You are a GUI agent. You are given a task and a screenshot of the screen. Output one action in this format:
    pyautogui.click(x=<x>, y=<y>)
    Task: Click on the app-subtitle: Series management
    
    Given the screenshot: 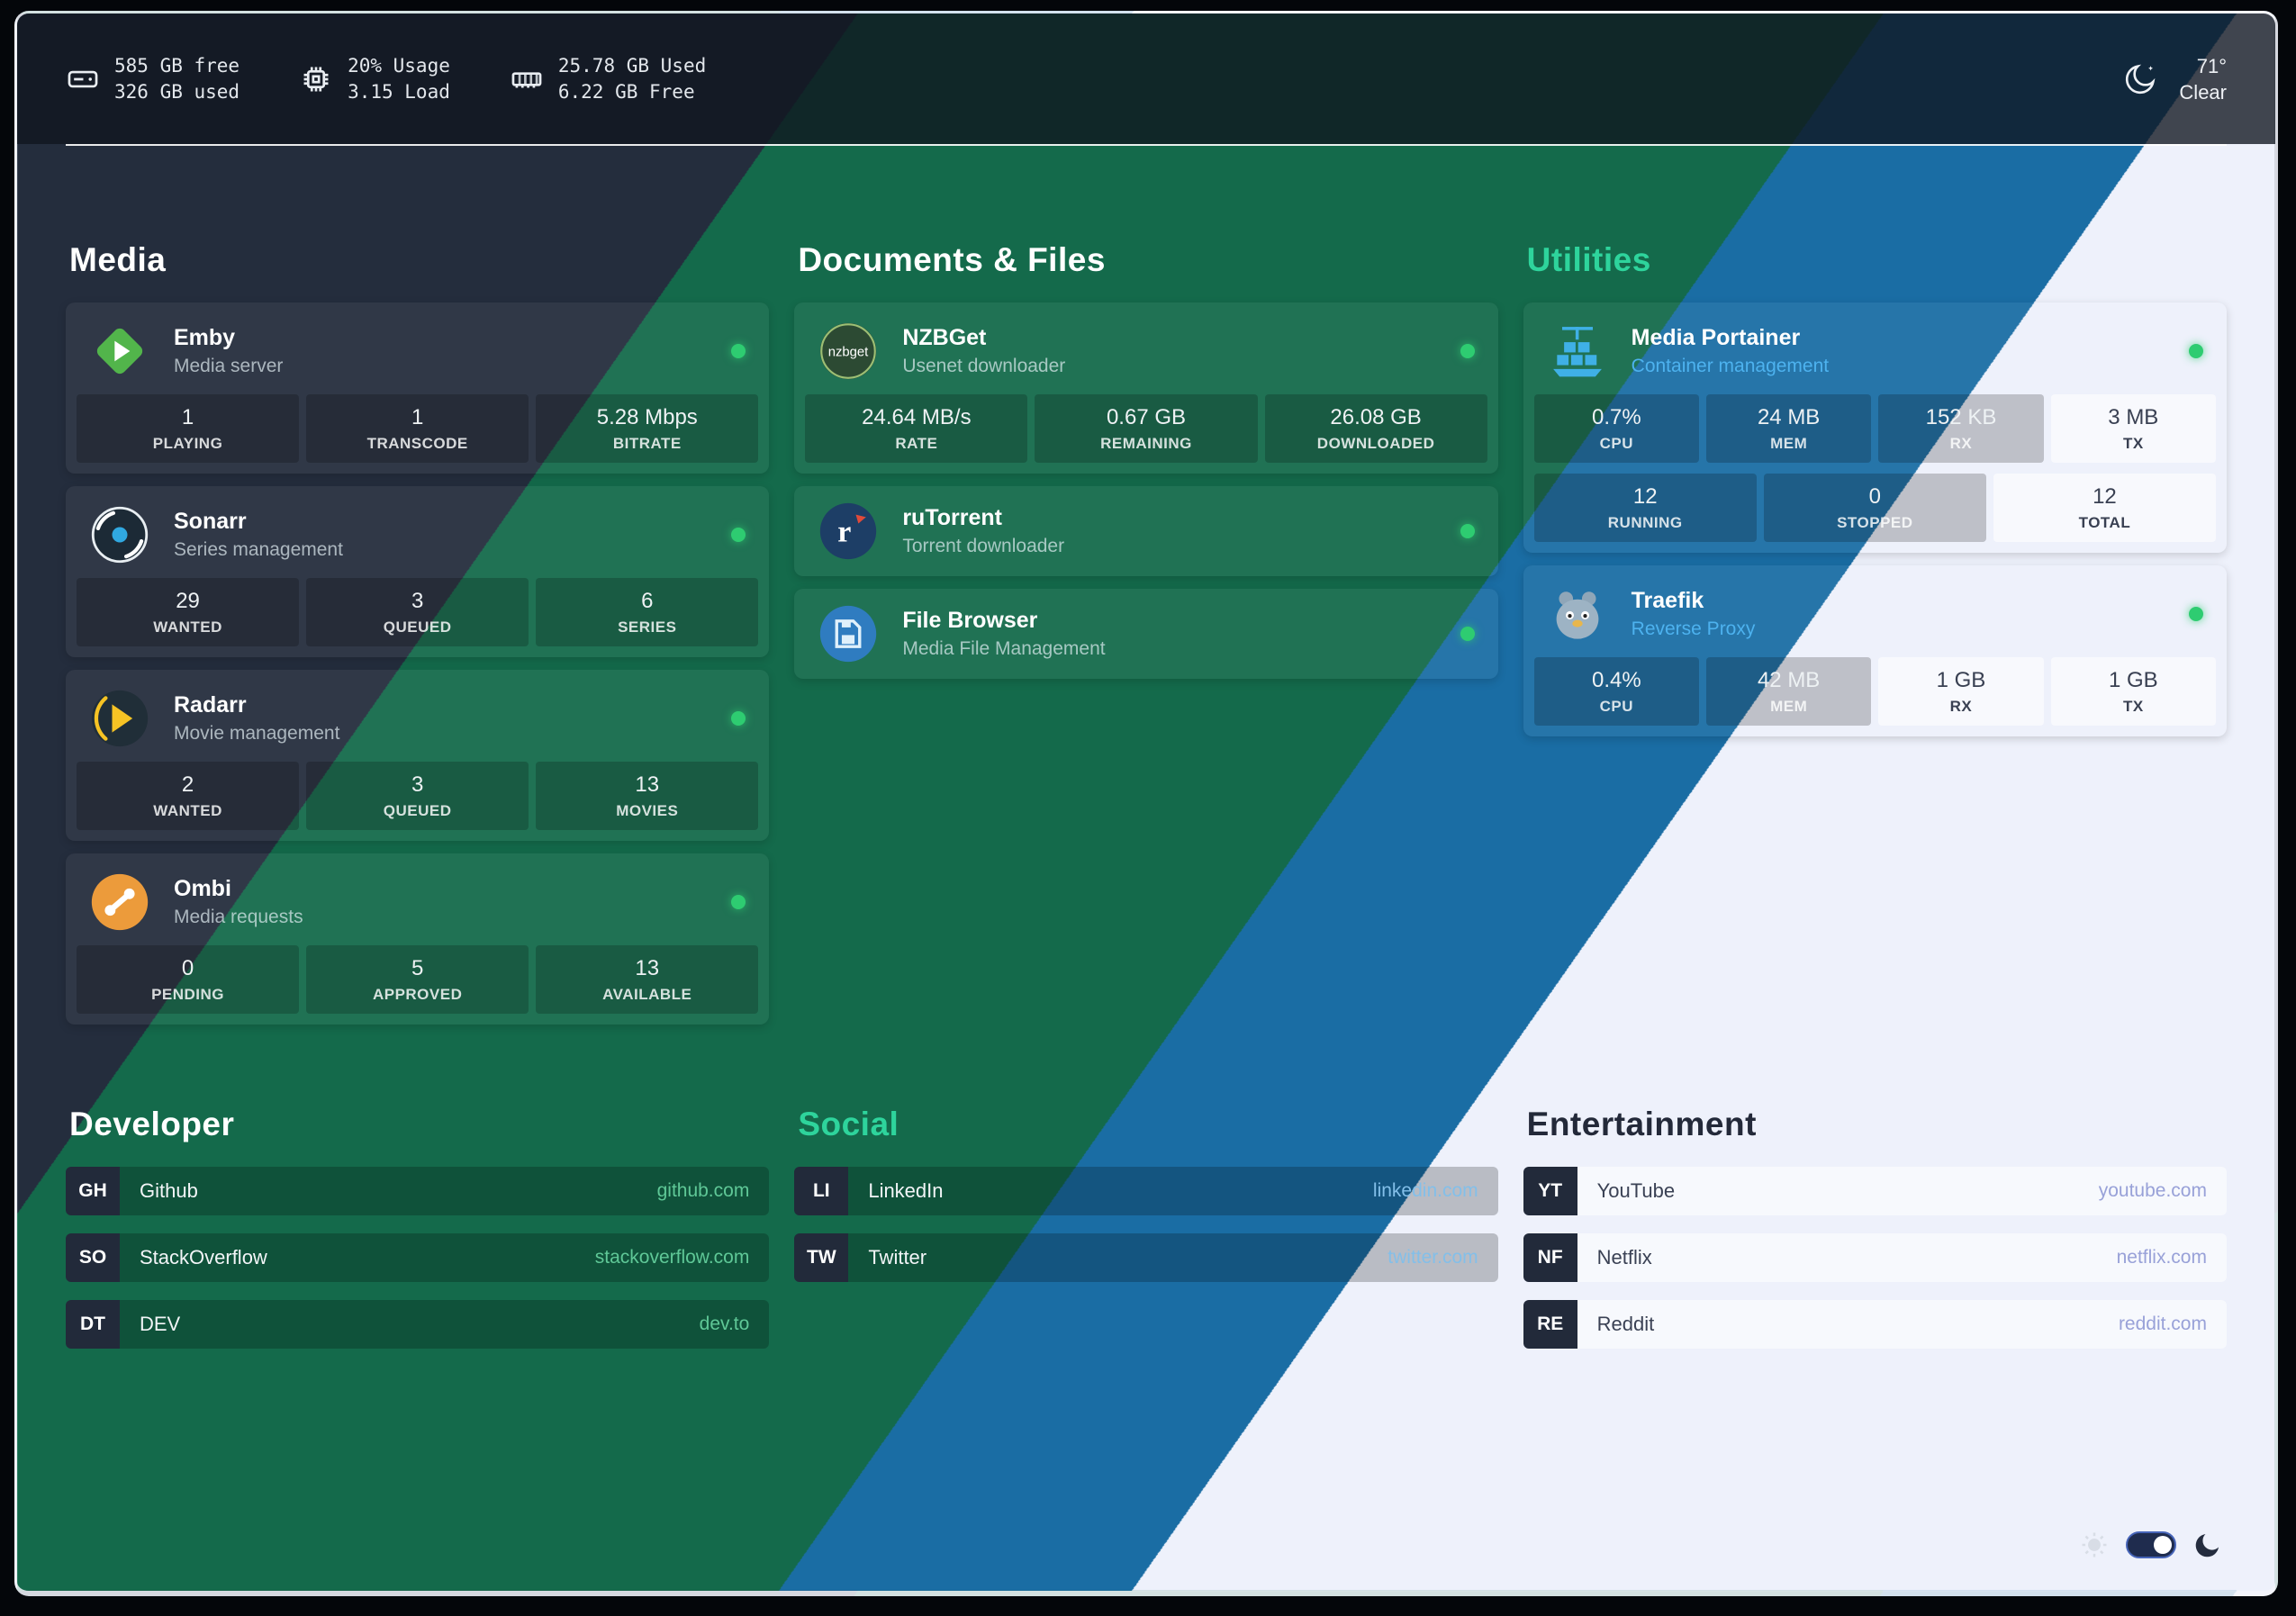 What is the action you would take?
    pyautogui.click(x=258, y=549)
    